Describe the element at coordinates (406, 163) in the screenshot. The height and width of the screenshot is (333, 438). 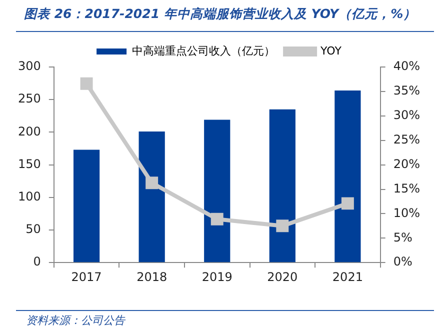
I see `y2-tick-label: 20%` at that location.